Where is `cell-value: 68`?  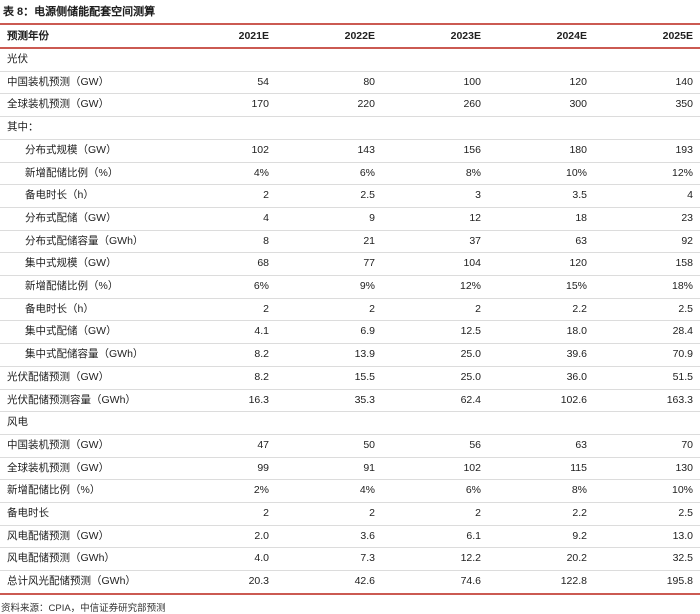
cell-value: 68 is located at coordinates (223, 264).